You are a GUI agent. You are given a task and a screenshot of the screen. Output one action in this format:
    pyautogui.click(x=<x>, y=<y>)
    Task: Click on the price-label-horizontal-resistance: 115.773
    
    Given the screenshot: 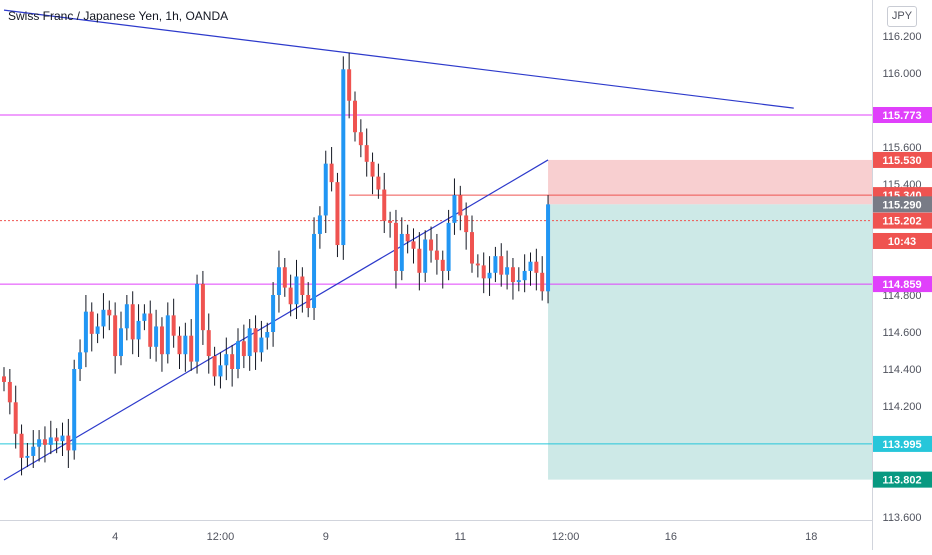 What is the action you would take?
    pyautogui.click(x=901, y=116)
    